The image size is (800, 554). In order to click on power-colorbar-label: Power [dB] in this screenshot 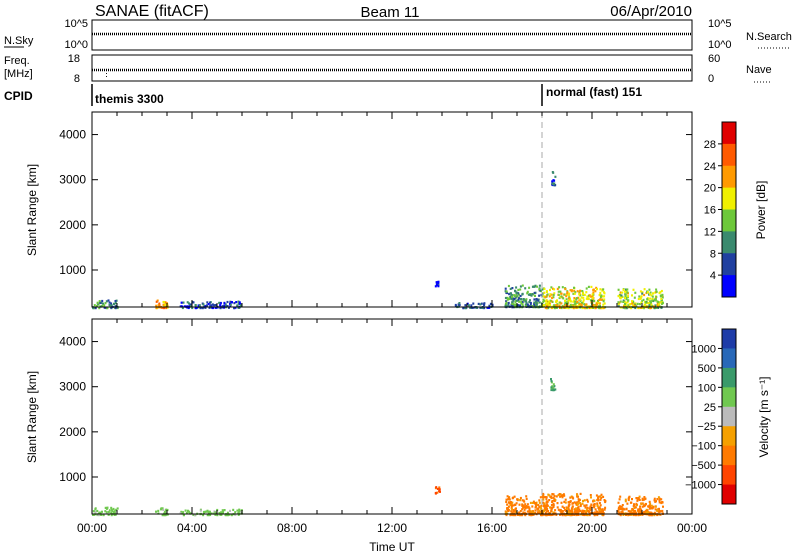, I will do `click(761, 210)`.